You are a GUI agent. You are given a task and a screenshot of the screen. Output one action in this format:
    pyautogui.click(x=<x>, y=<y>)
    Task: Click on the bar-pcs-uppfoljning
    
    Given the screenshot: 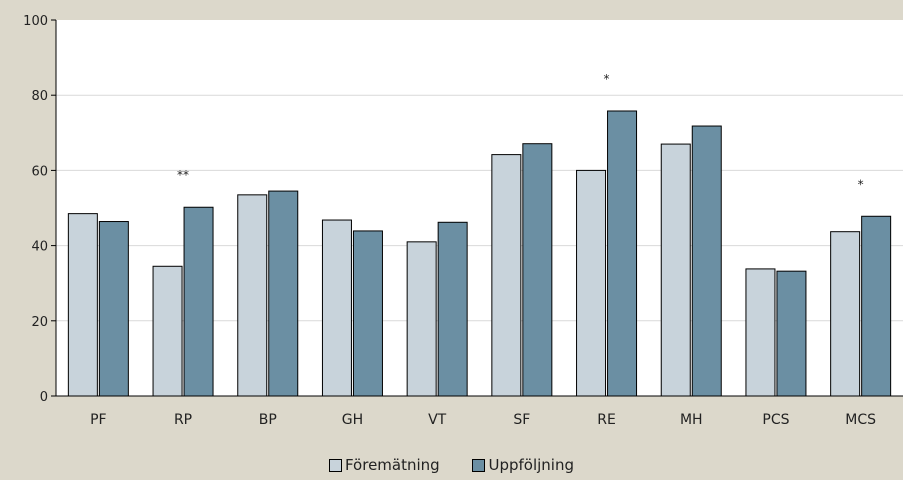 What is the action you would take?
    pyautogui.click(x=791, y=333)
    